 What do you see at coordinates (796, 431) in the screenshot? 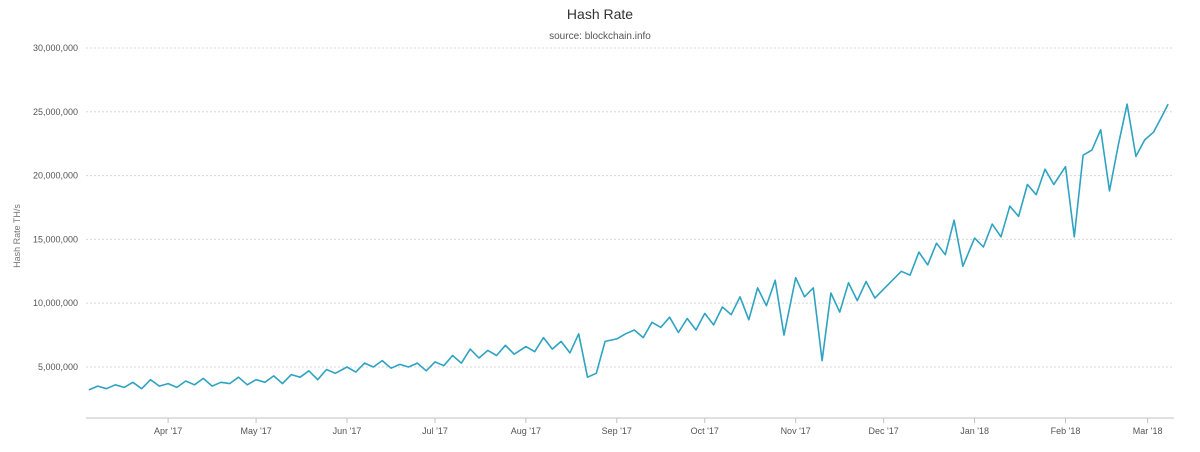
I see `x-tick-label: Nov '17` at bounding box center [796, 431].